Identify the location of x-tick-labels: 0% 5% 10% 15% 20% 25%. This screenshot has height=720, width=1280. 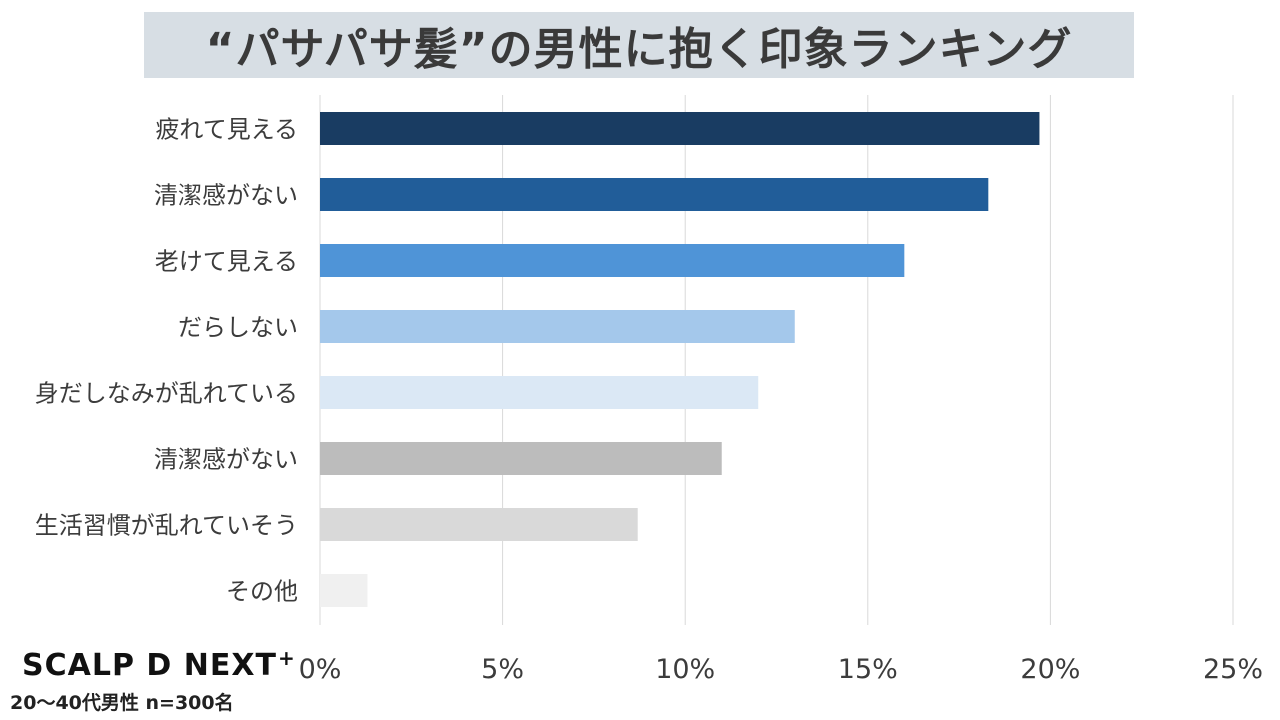
(781, 669).